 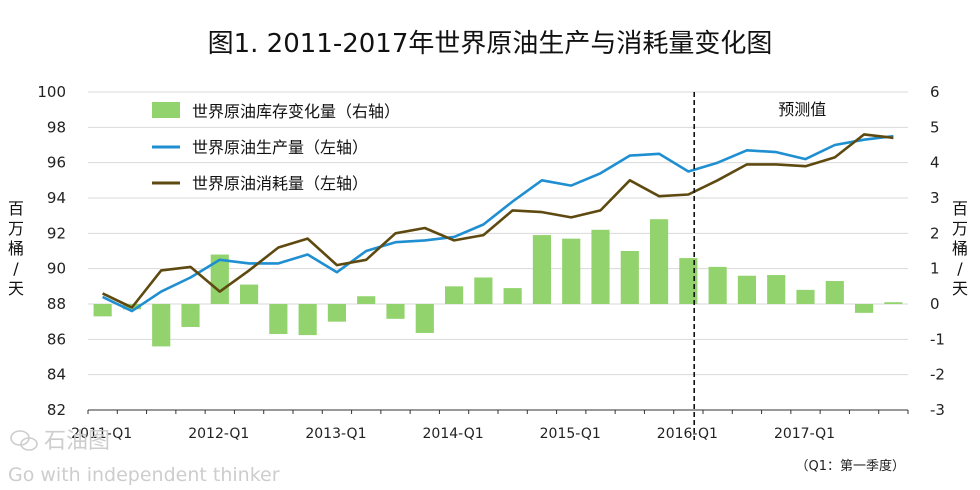 What do you see at coordinates (280, 183) in the screenshot?
I see `legend-label-consumption: 世界原油消耗量（左轴）` at bounding box center [280, 183].